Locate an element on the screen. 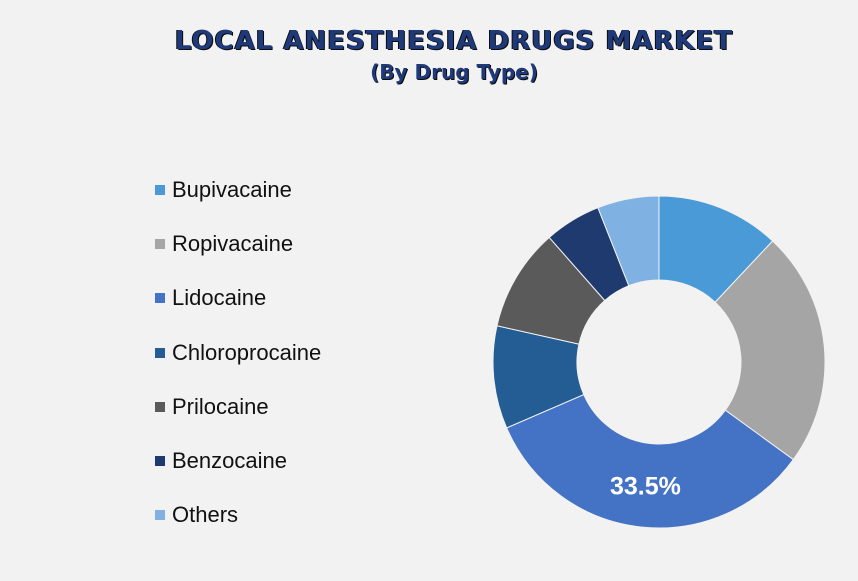  legend-item: Ropivacaine is located at coordinates (238, 244).